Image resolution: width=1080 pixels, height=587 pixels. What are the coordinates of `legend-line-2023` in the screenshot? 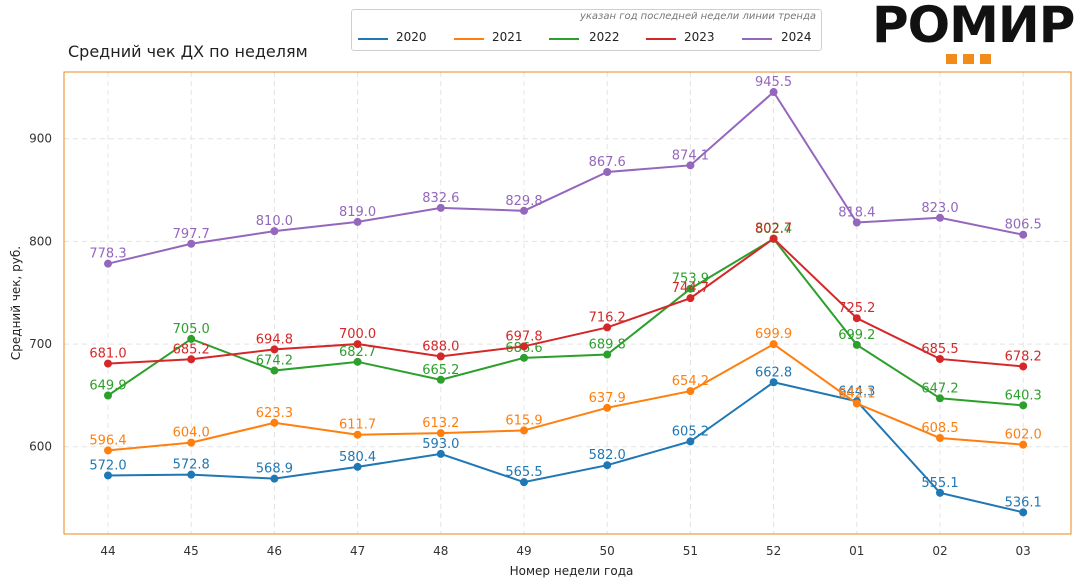 It's located at (661, 39).